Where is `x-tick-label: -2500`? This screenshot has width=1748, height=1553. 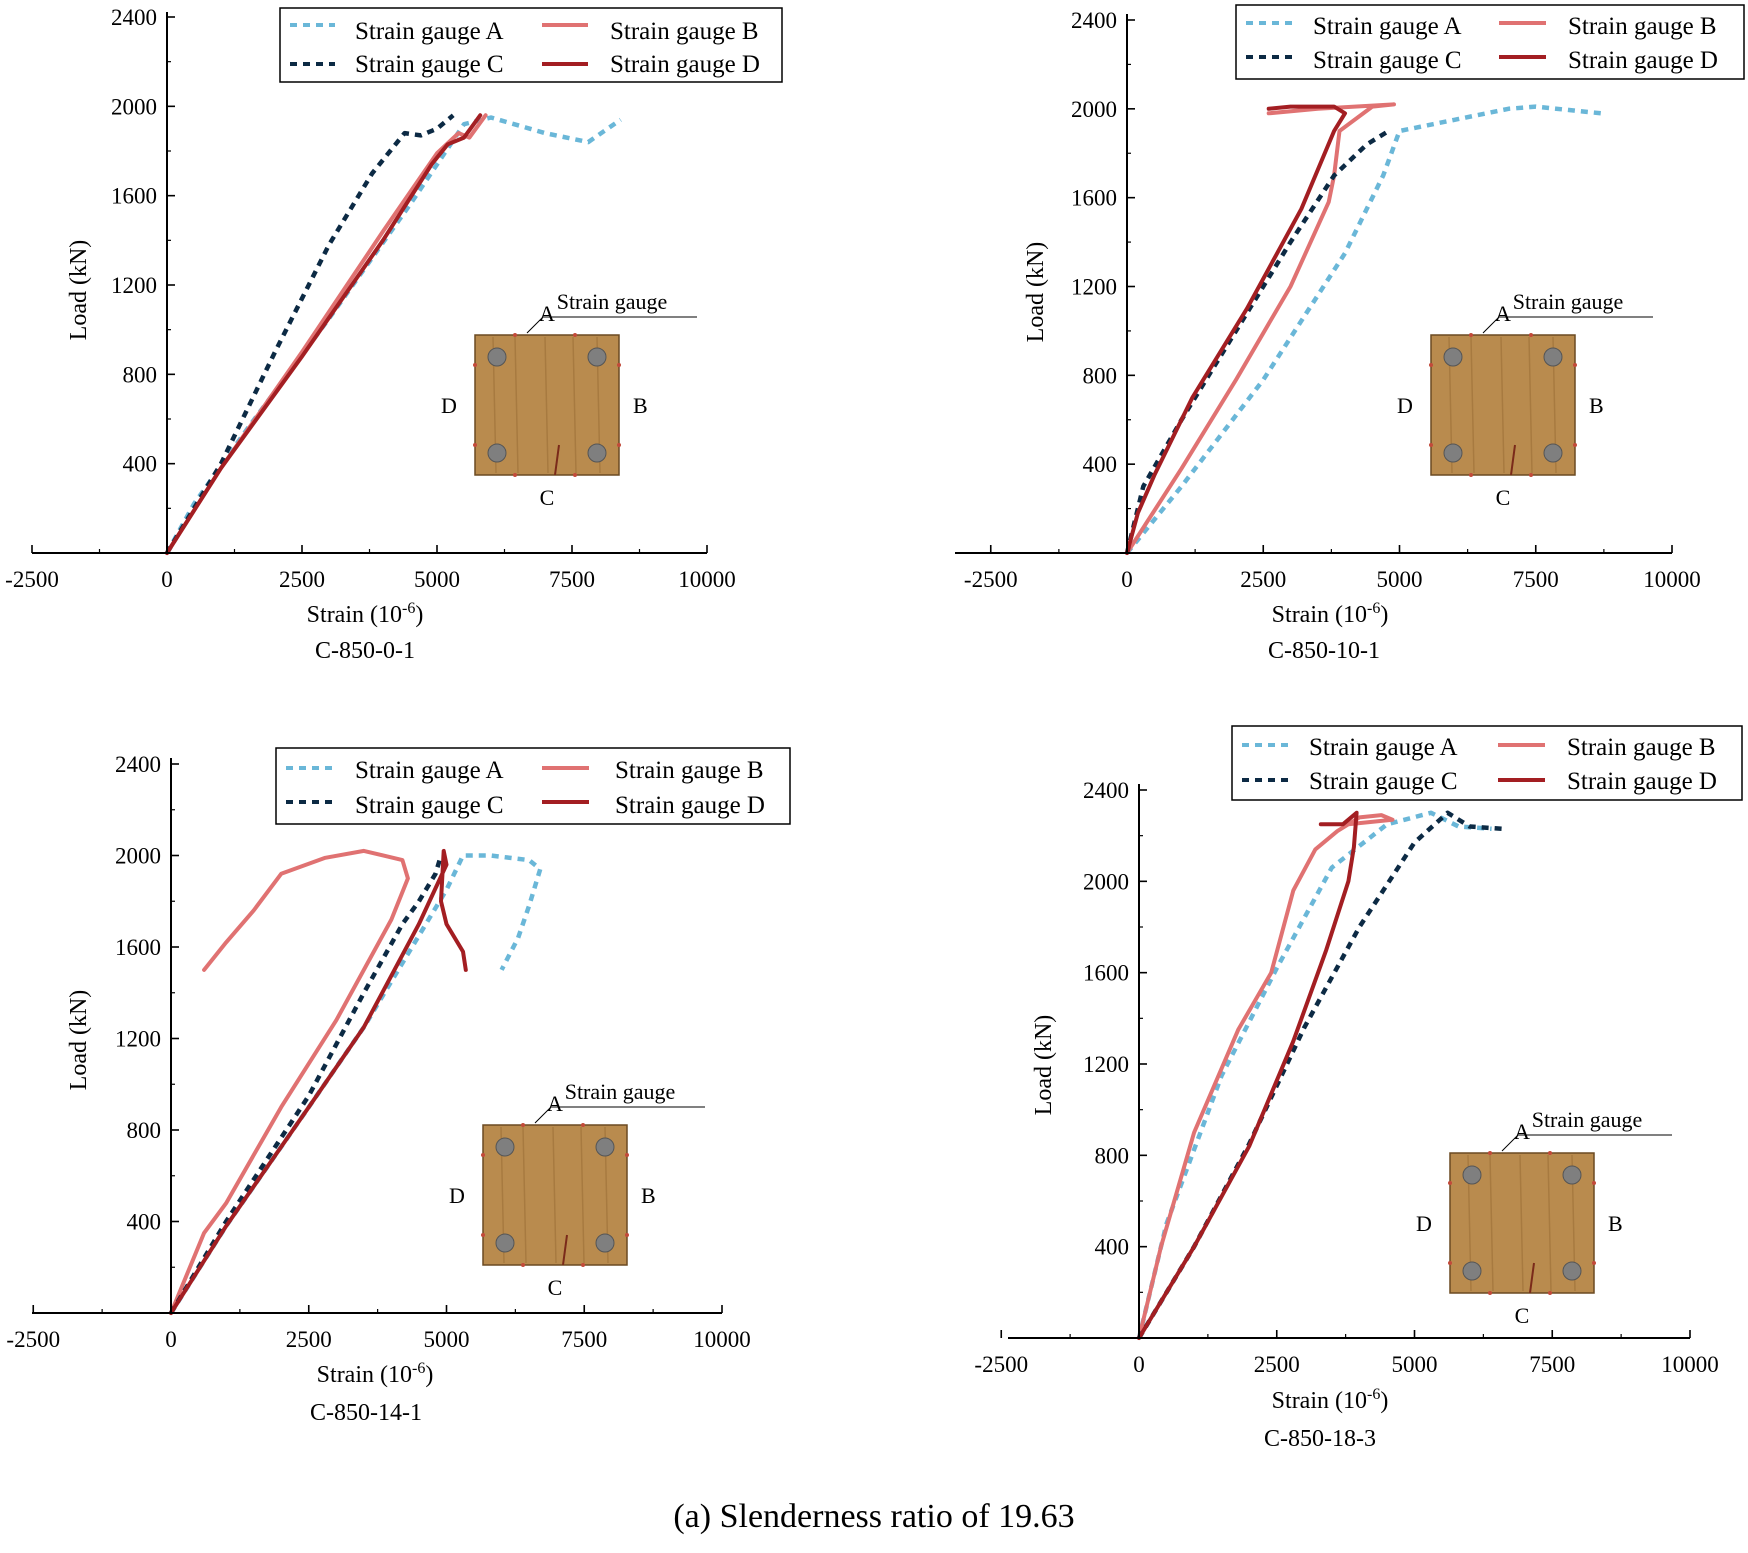 x-tick-label: -2500 is located at coordinates (32, 579).